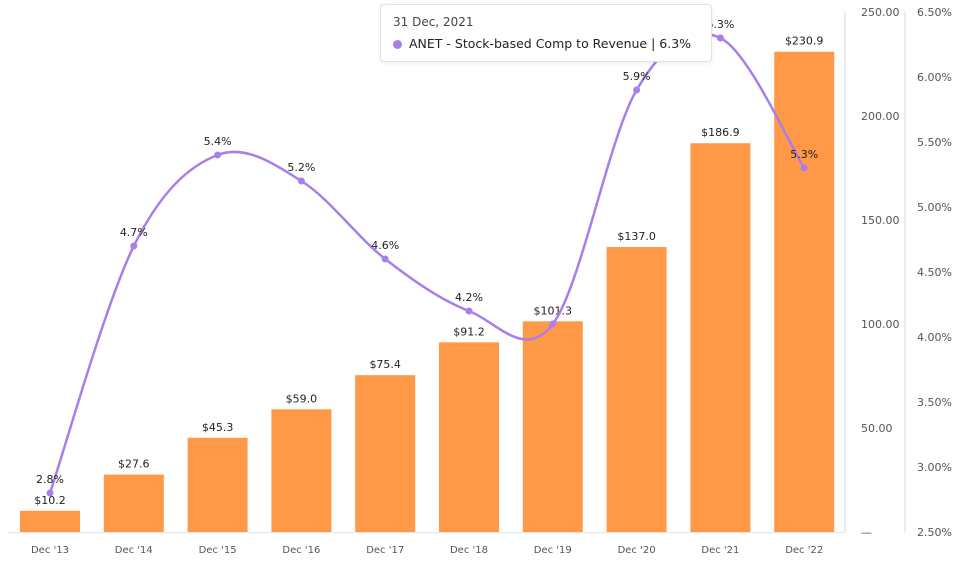  I want to click on x-axis-tick-label: Dec '22, so click(804, 550).